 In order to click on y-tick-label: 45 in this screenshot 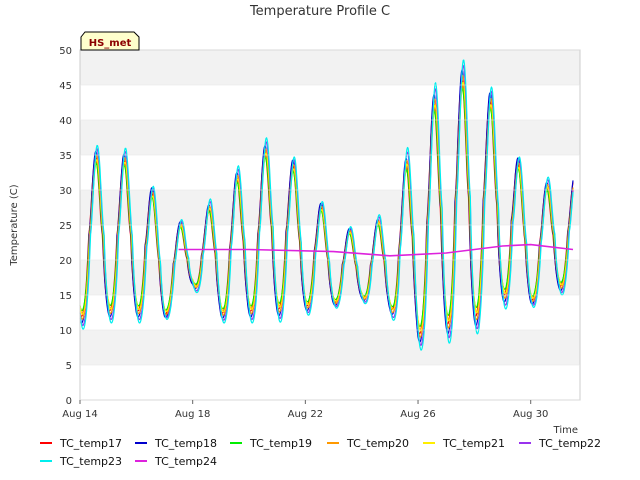, I will do `click(65, 86)`.